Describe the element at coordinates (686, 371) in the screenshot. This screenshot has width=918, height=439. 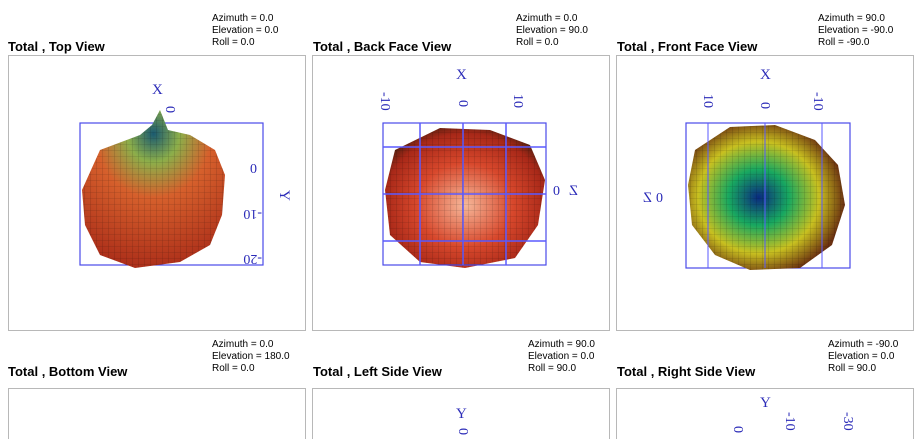
I see `panel-title: Total , Right Side View` at that location.